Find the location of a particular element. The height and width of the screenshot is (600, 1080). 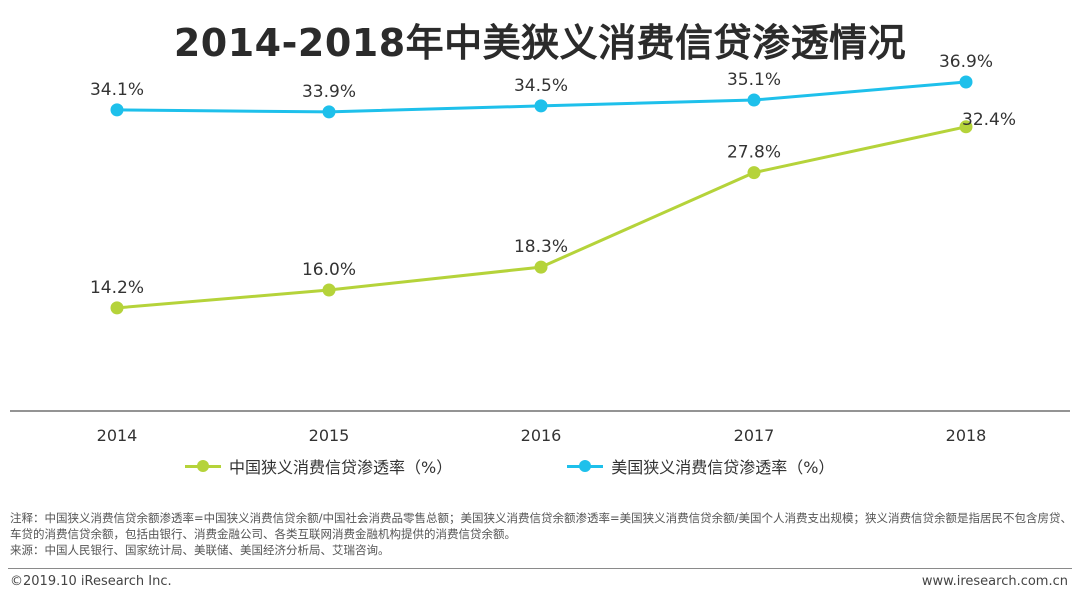

footer-copyright: ©2019.10 iResearch Inc. is located at coordinates (91, 581).